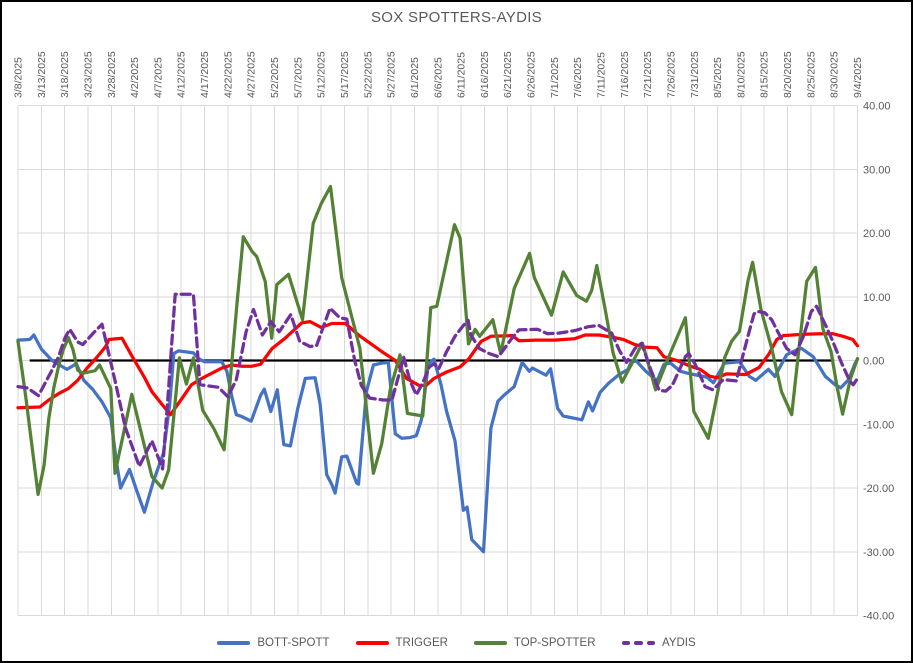  I want to click on y-tick-label: -40.00, so click(878, 617).